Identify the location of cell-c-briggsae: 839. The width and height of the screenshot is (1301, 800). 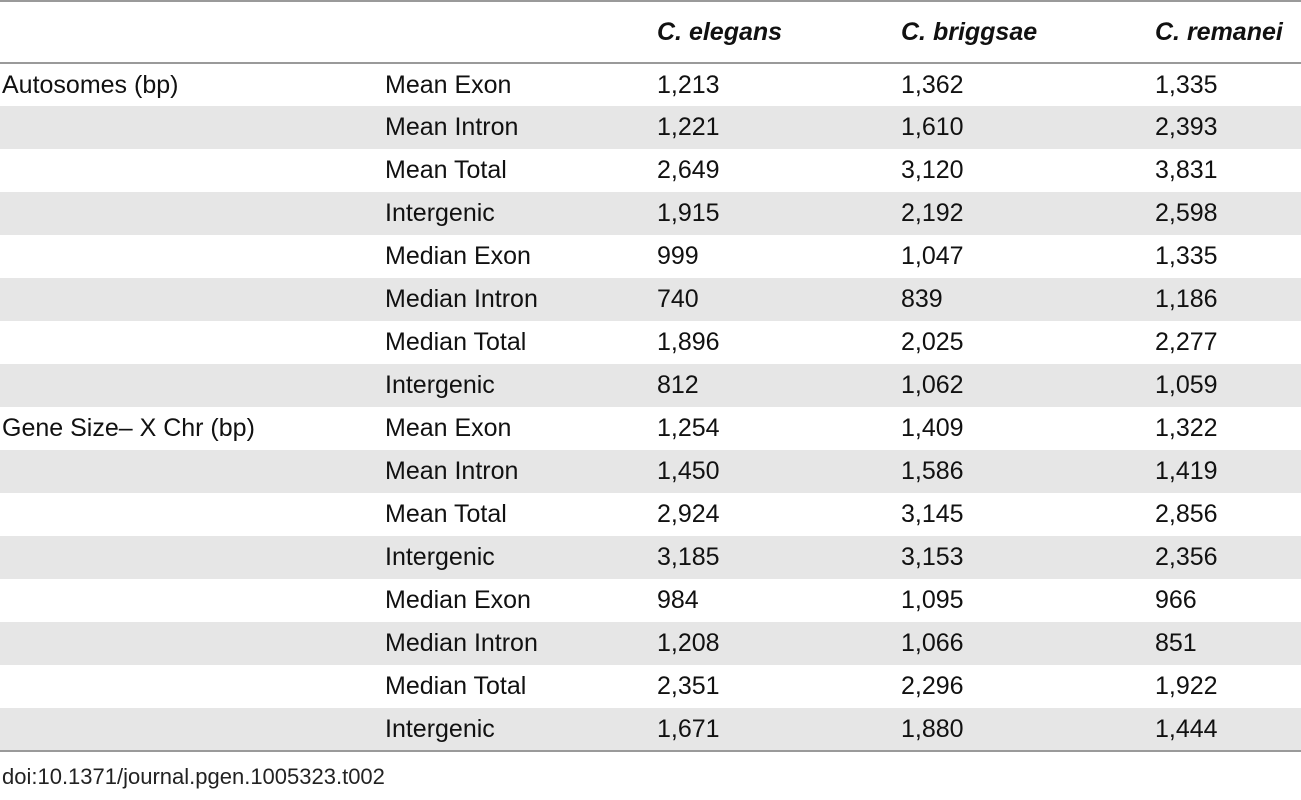
(1026, 299).